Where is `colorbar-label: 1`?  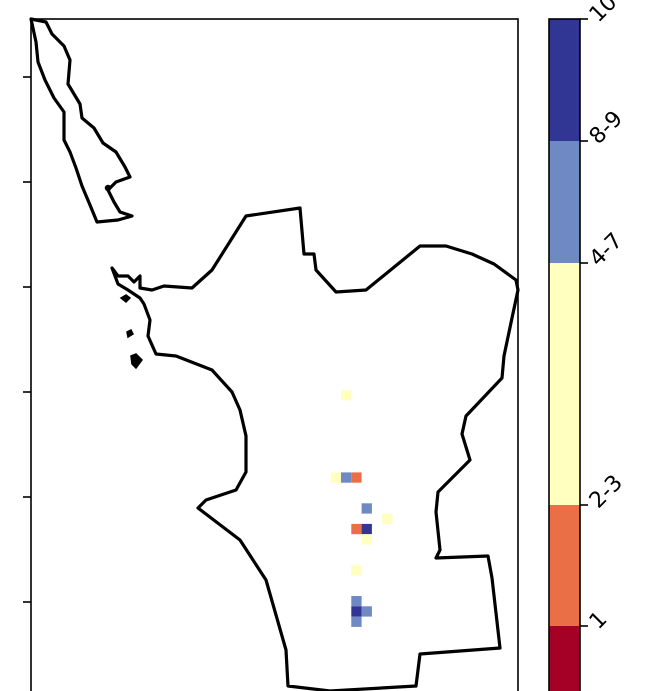 colorbar-label: 1 is located at coordinates (599, 621).